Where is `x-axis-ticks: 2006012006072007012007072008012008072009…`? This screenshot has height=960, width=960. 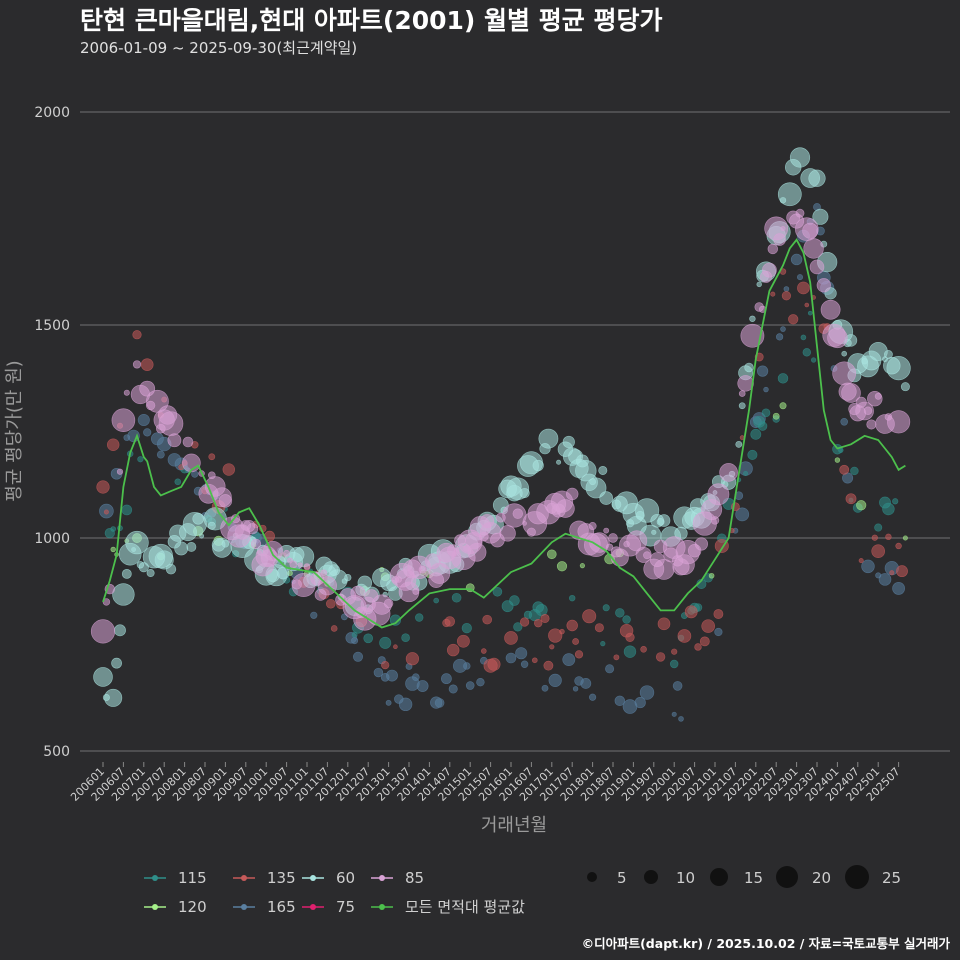
x-axis-ticks: 2006012006072007012007072008012008072009… is located at coordinates (485, 783).